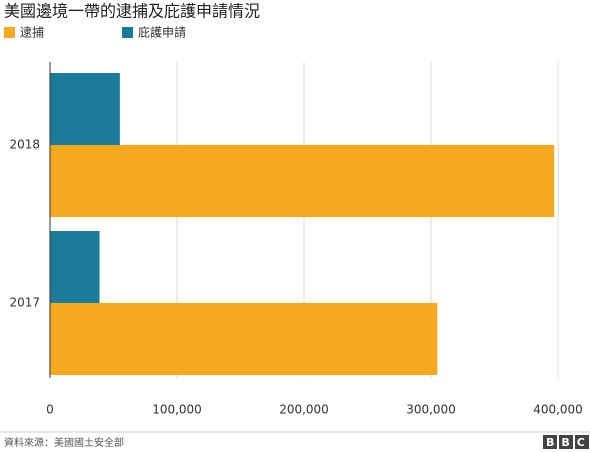 This screenshot has width=590, height=452. I want to click on logo: BBC, so click(566, 442).